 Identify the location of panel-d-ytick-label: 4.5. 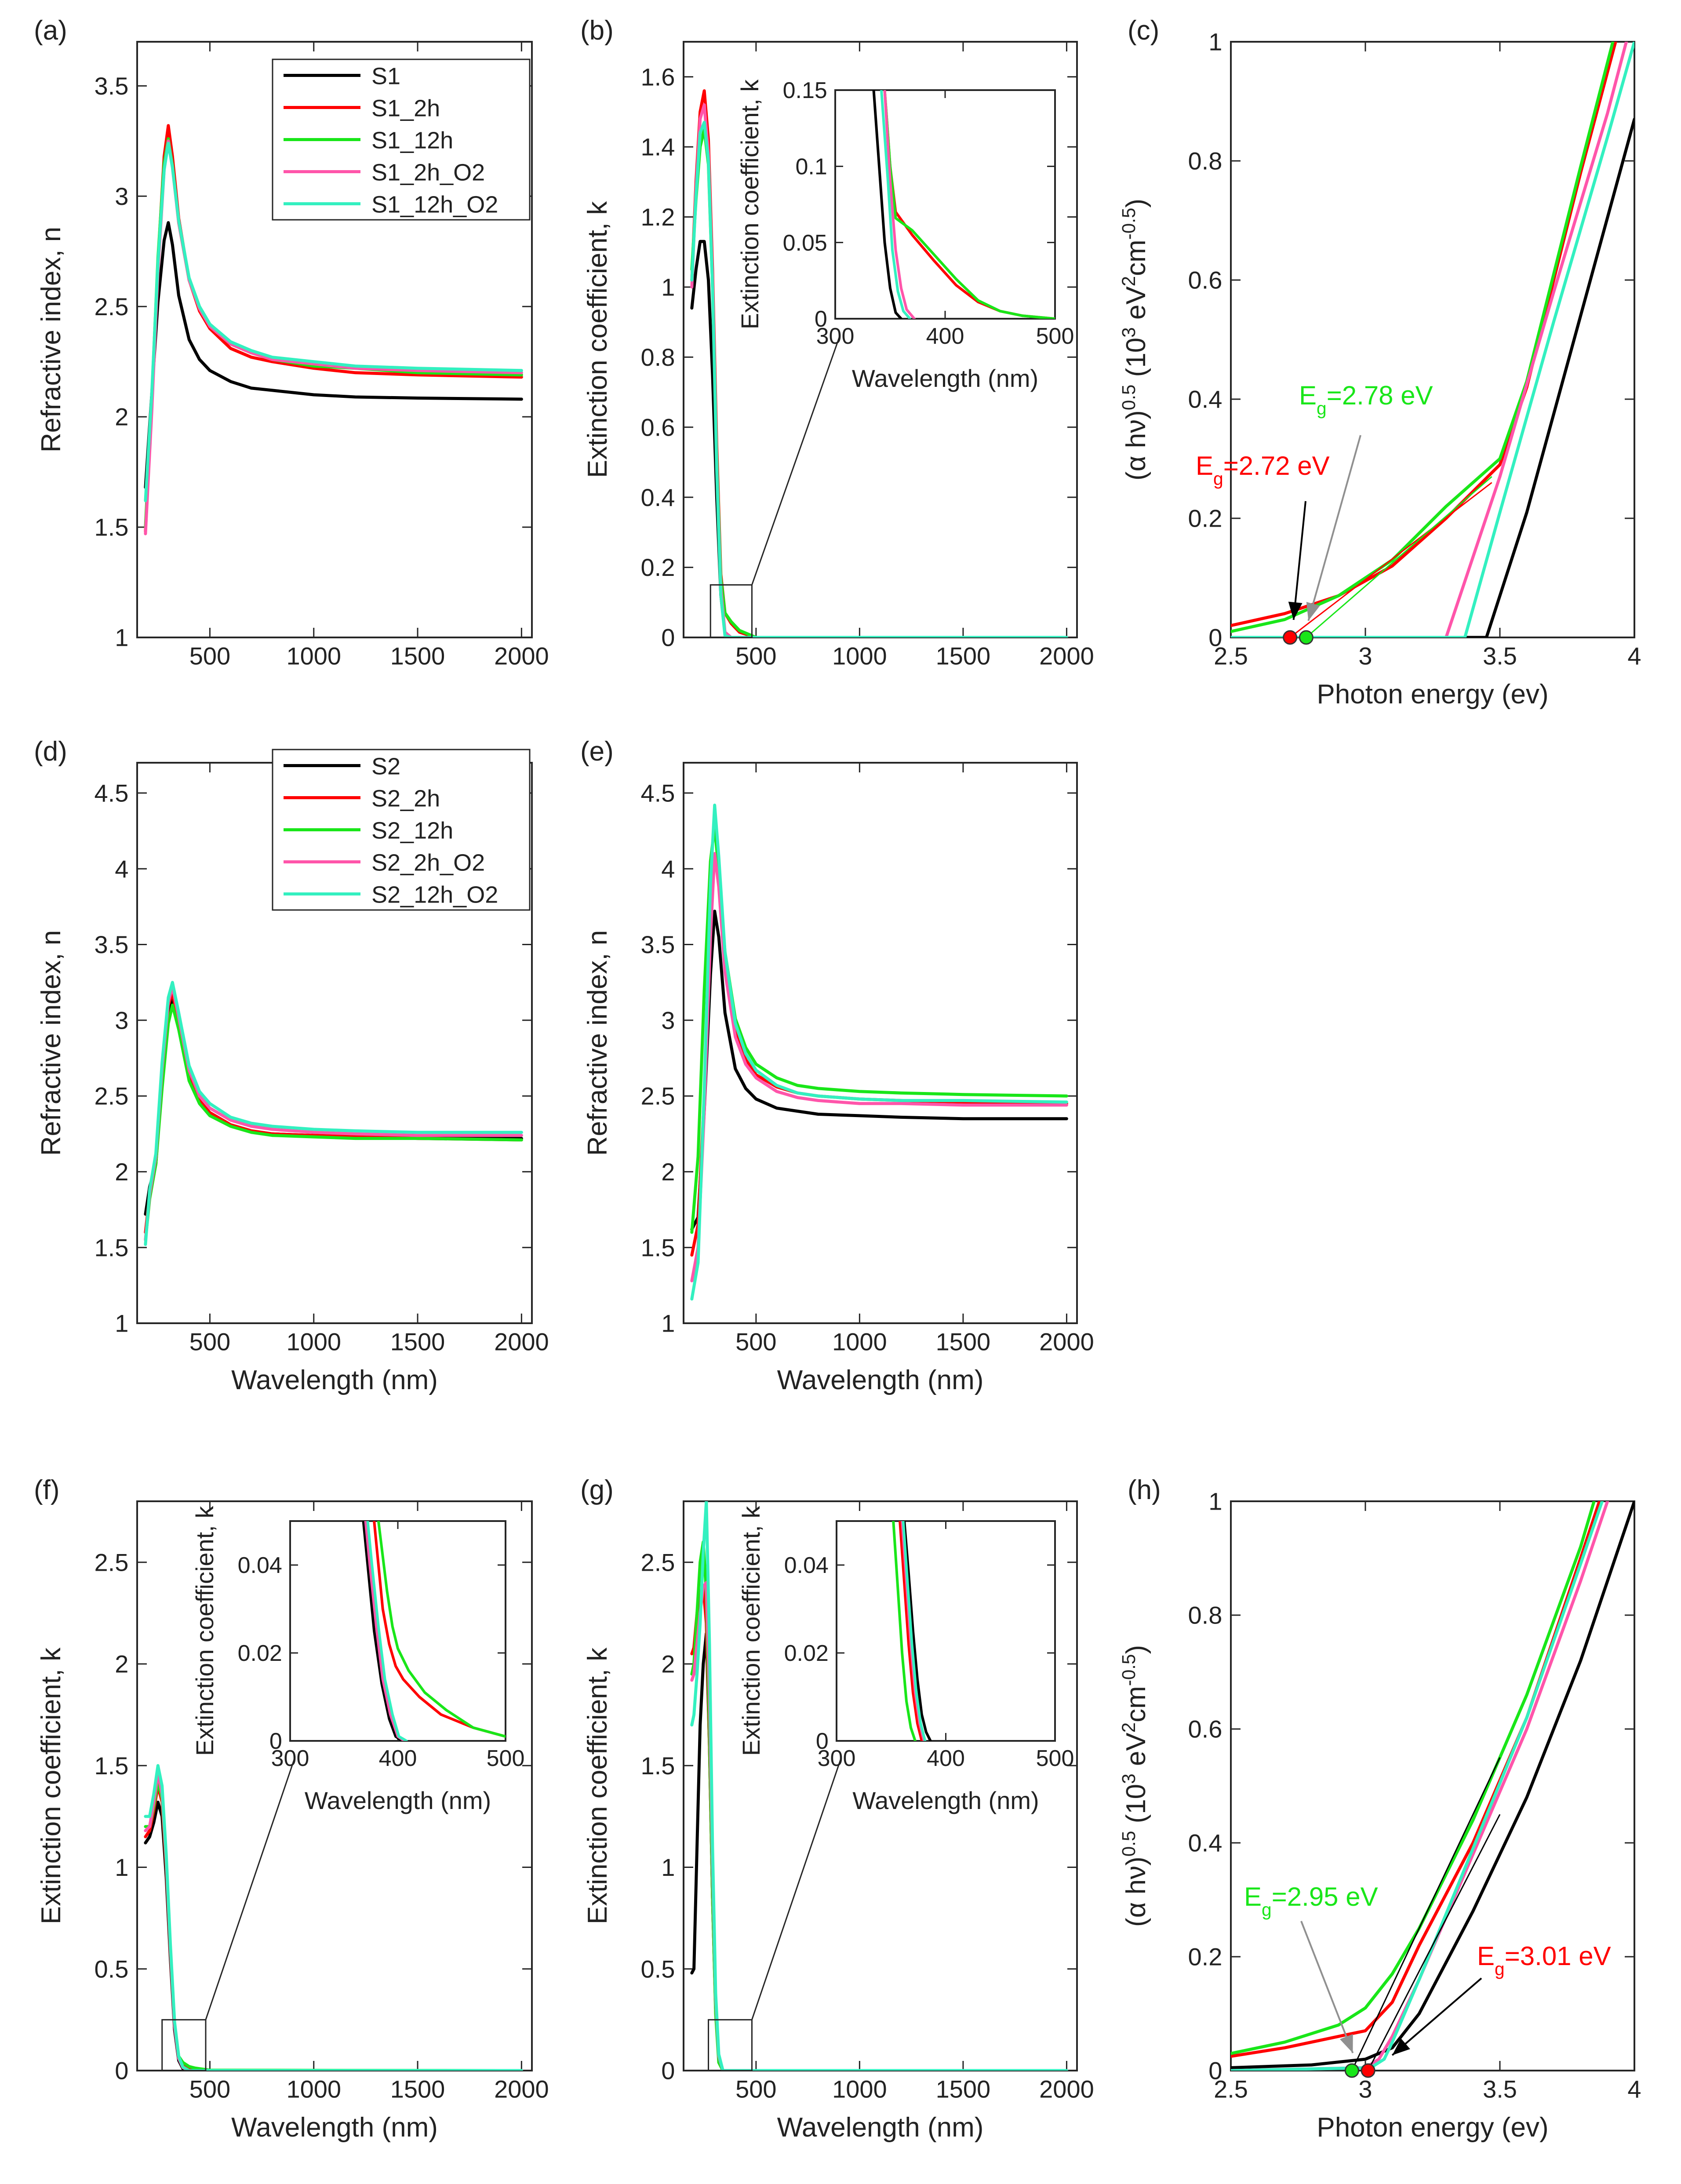
(112, 793).